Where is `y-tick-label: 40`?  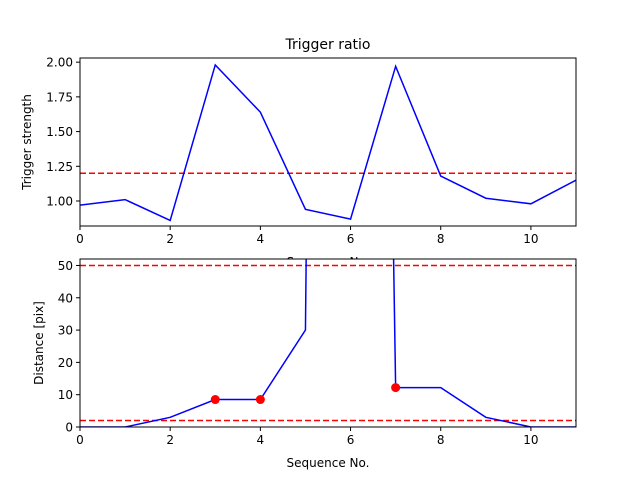 y-tick-label: 40 is located at coordinates (65, 298).